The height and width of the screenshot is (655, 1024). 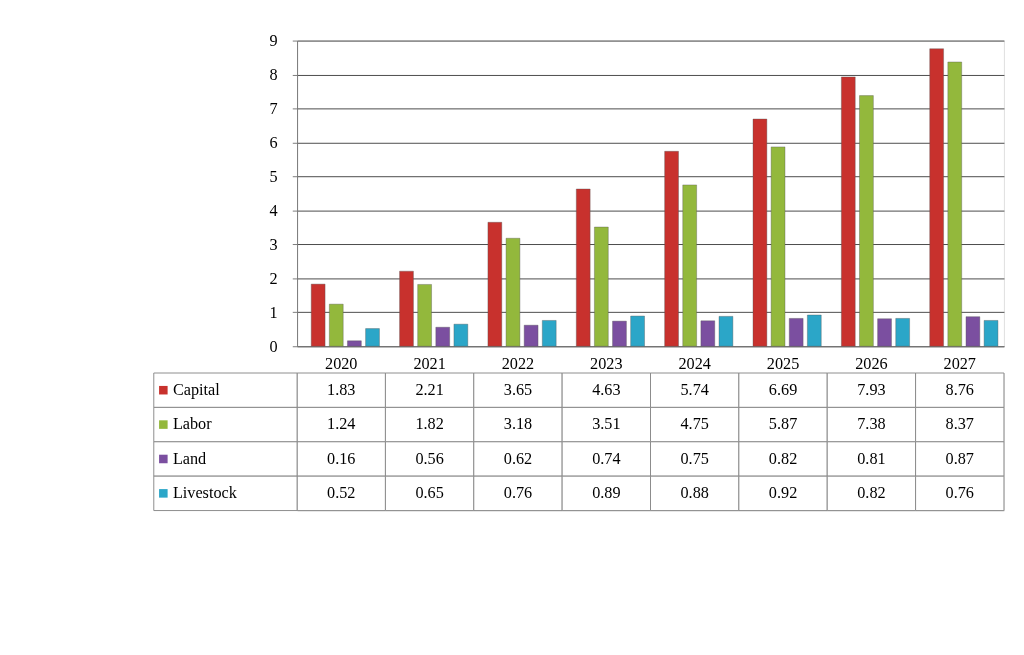 I want to click on data-label: 0.56, so click(x=429, y=458).